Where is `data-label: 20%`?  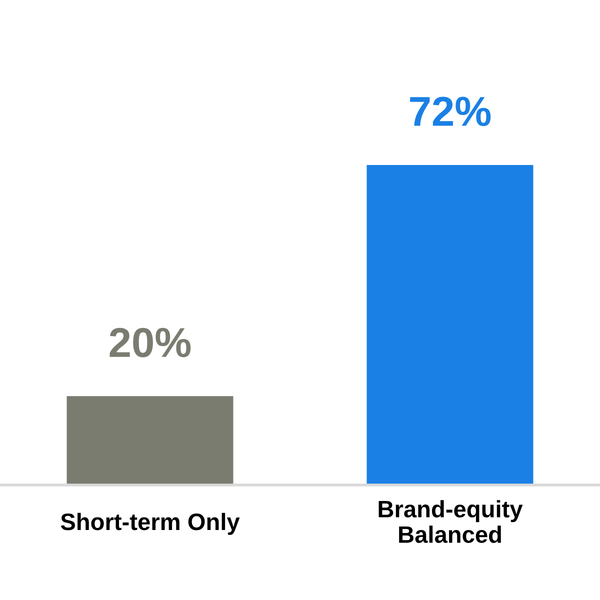 data-label: 20% is located at coordinates (150, 343).